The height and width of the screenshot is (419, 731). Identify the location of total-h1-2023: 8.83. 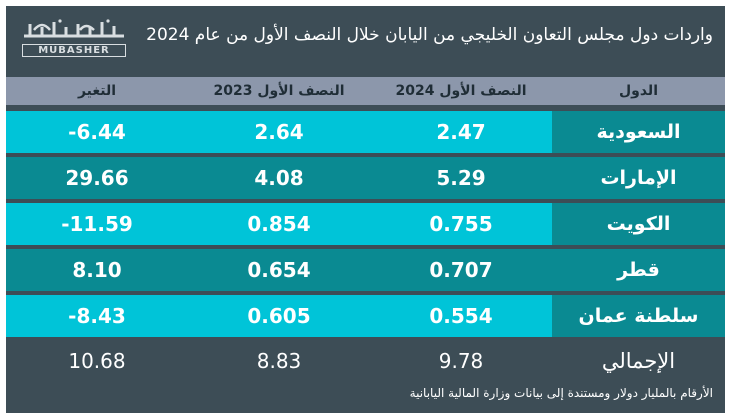
(279, 361).